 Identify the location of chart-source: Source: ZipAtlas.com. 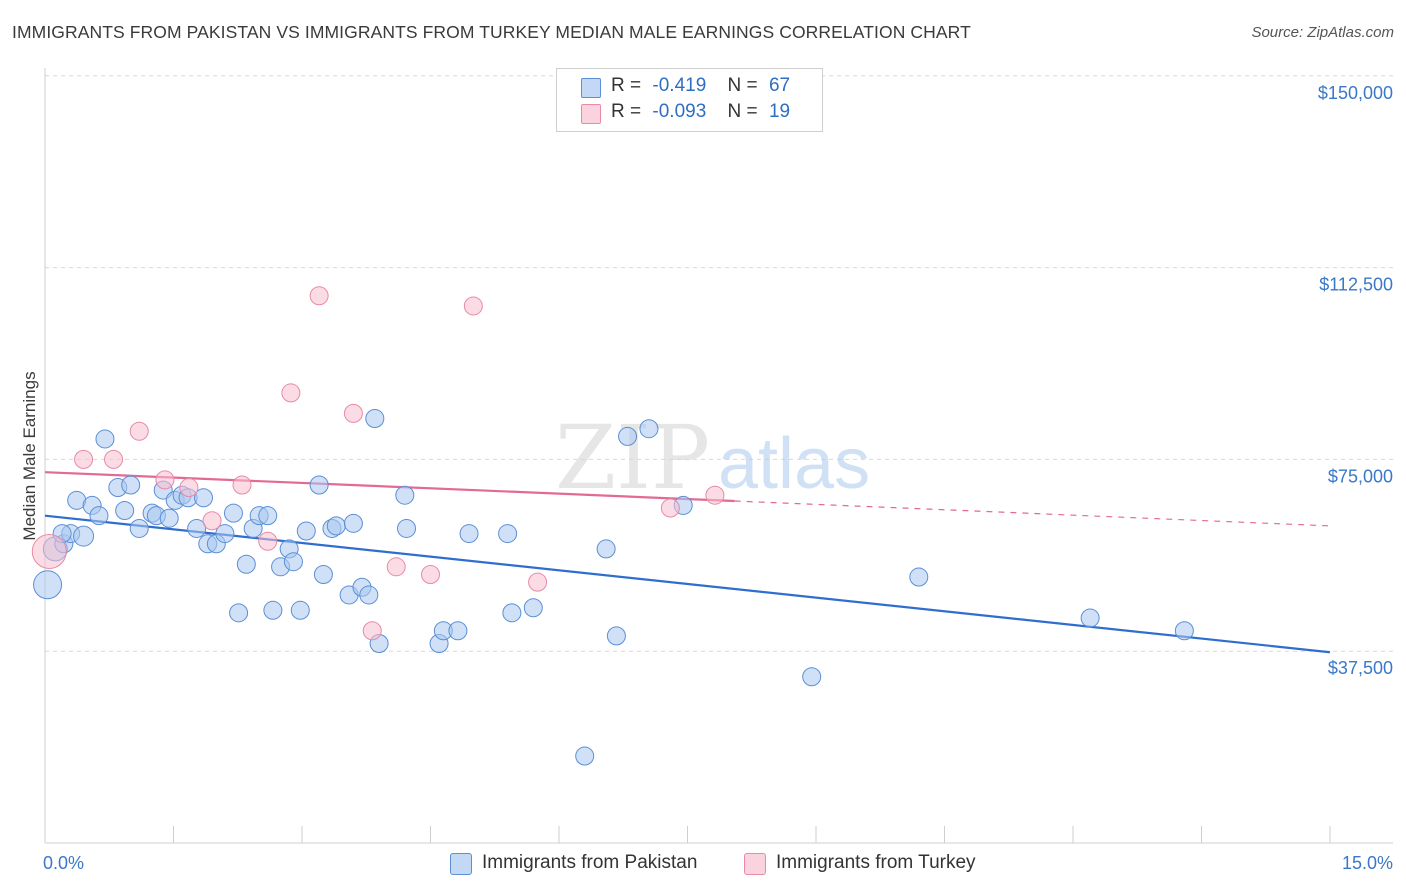
(1322, 32).